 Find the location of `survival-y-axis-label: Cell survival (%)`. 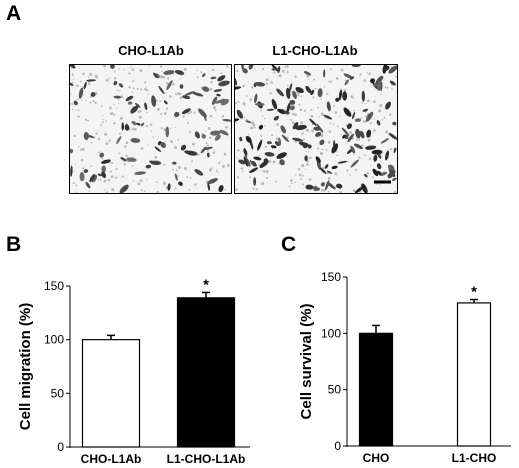

survival-y-axis-label: Cell survival (%) is located at coordinates (306, 362).